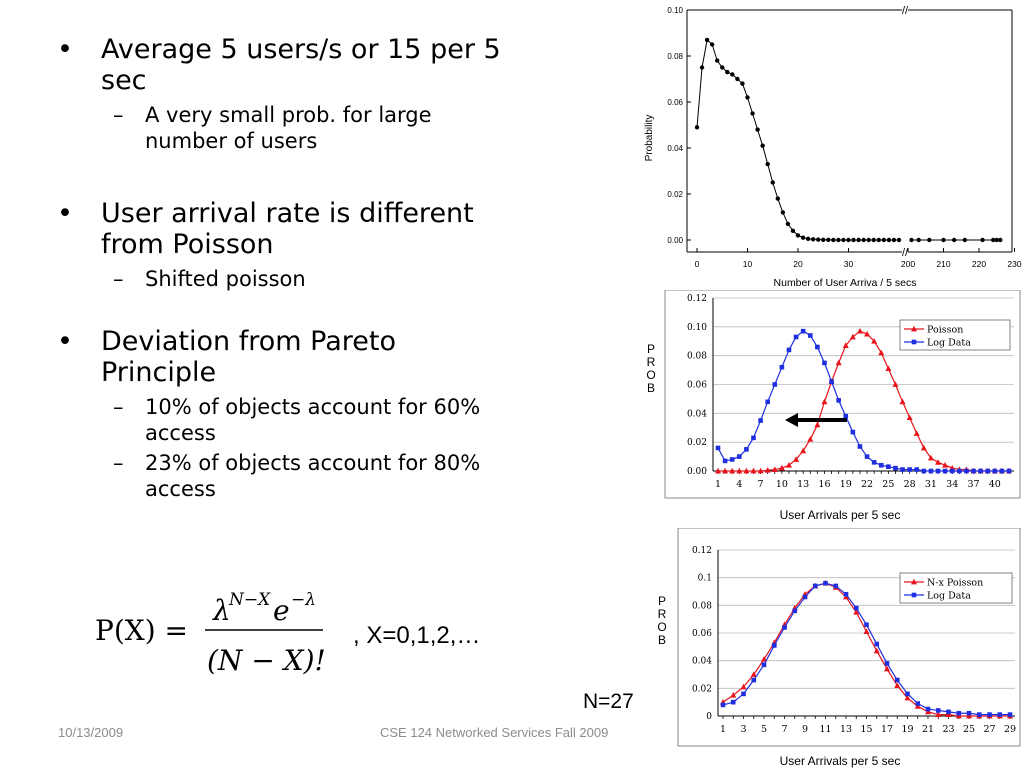 The height and width of the screenshot is (768, 1024). What do you see at coordinates (928, 729) in the screenshot?
I see `xtick-label: 21` at bounding box center [928, 729].